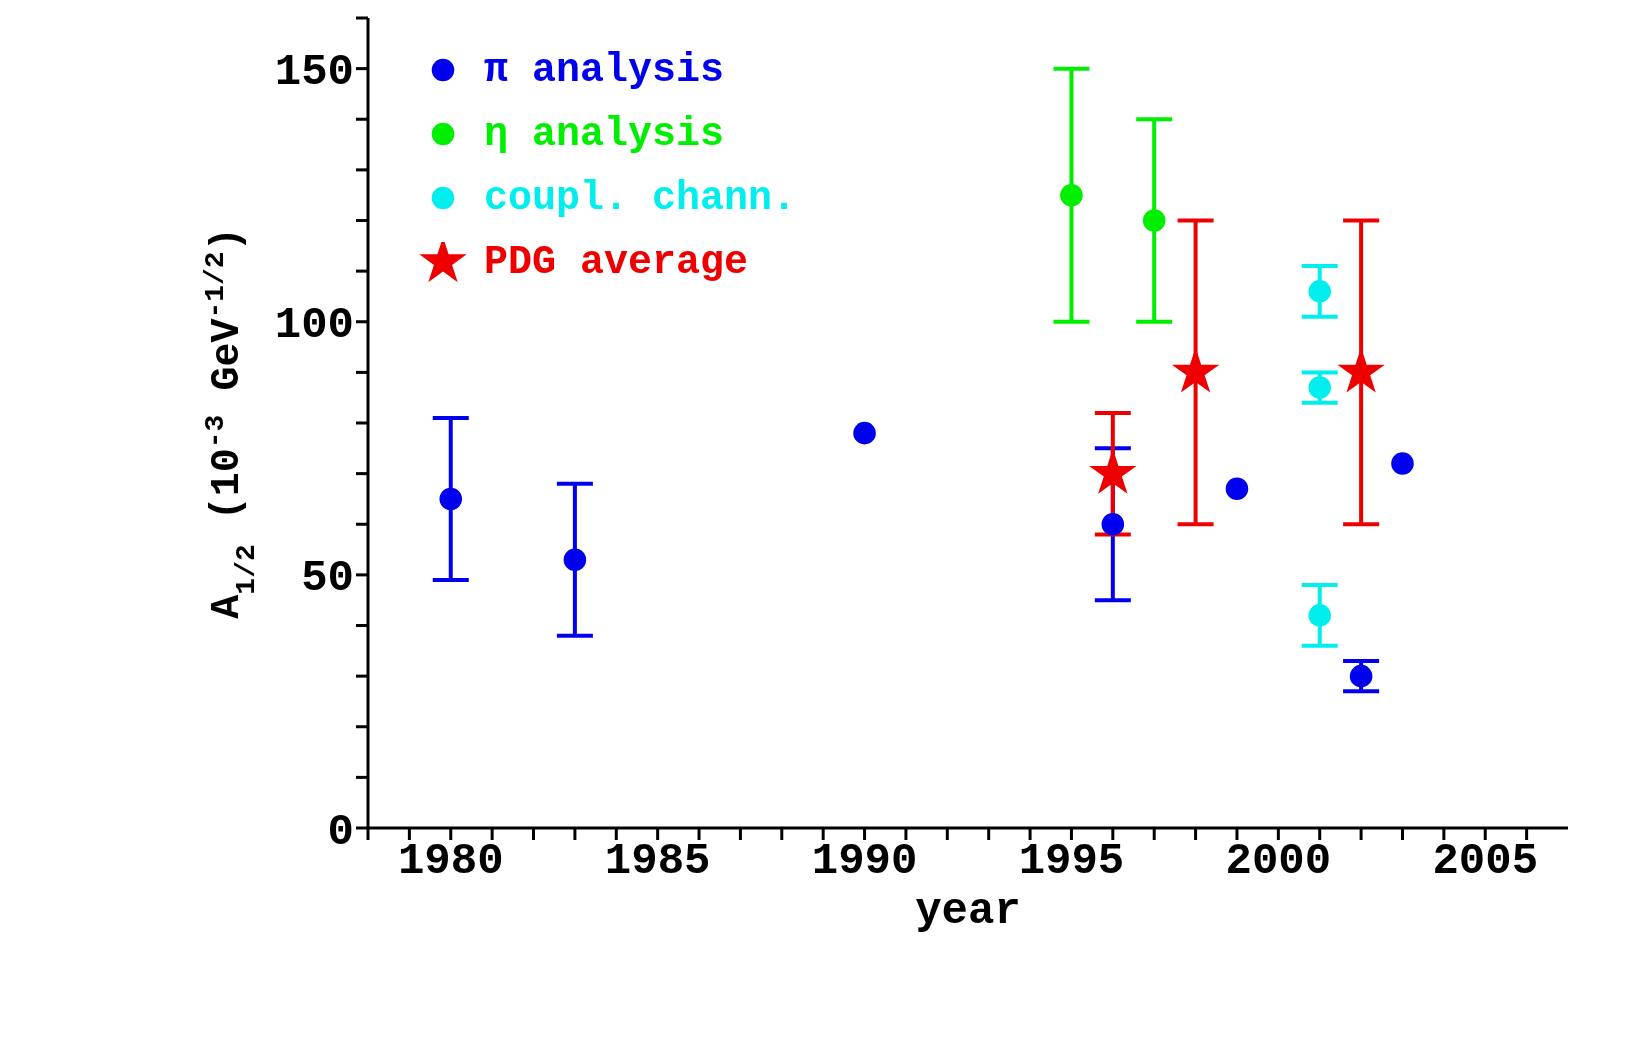  What do you see at coordinates (450, 861) in the screenshot?
I see `x-tick-label: 1980` at bounding box center [450, 861].